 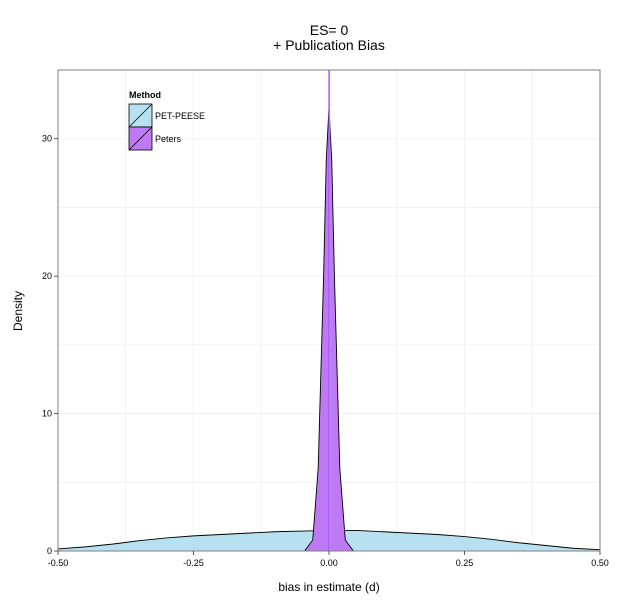 I want to click on y-tick-label: 30, so click(x=47, y=139).